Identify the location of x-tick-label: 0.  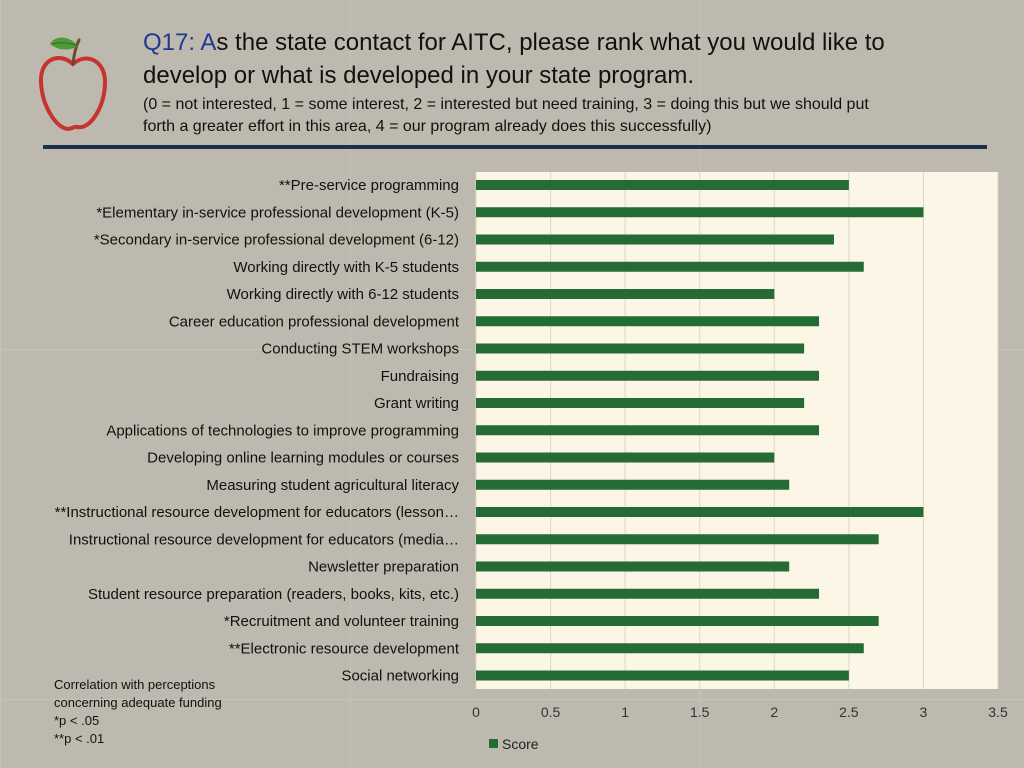
(476, 712).